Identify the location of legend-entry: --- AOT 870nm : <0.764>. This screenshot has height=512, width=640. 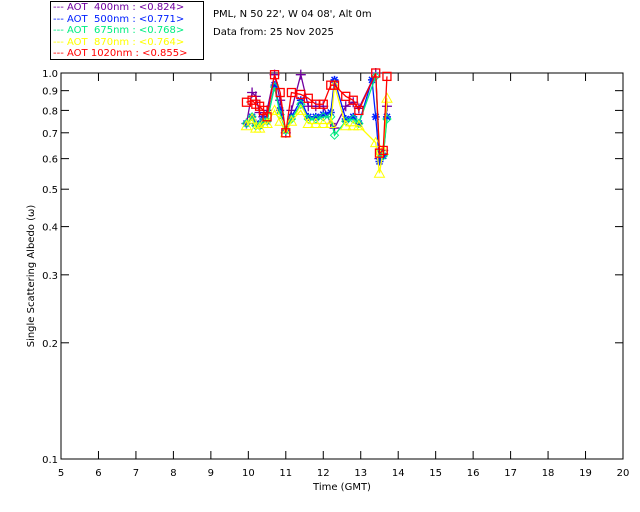
(119, 42).